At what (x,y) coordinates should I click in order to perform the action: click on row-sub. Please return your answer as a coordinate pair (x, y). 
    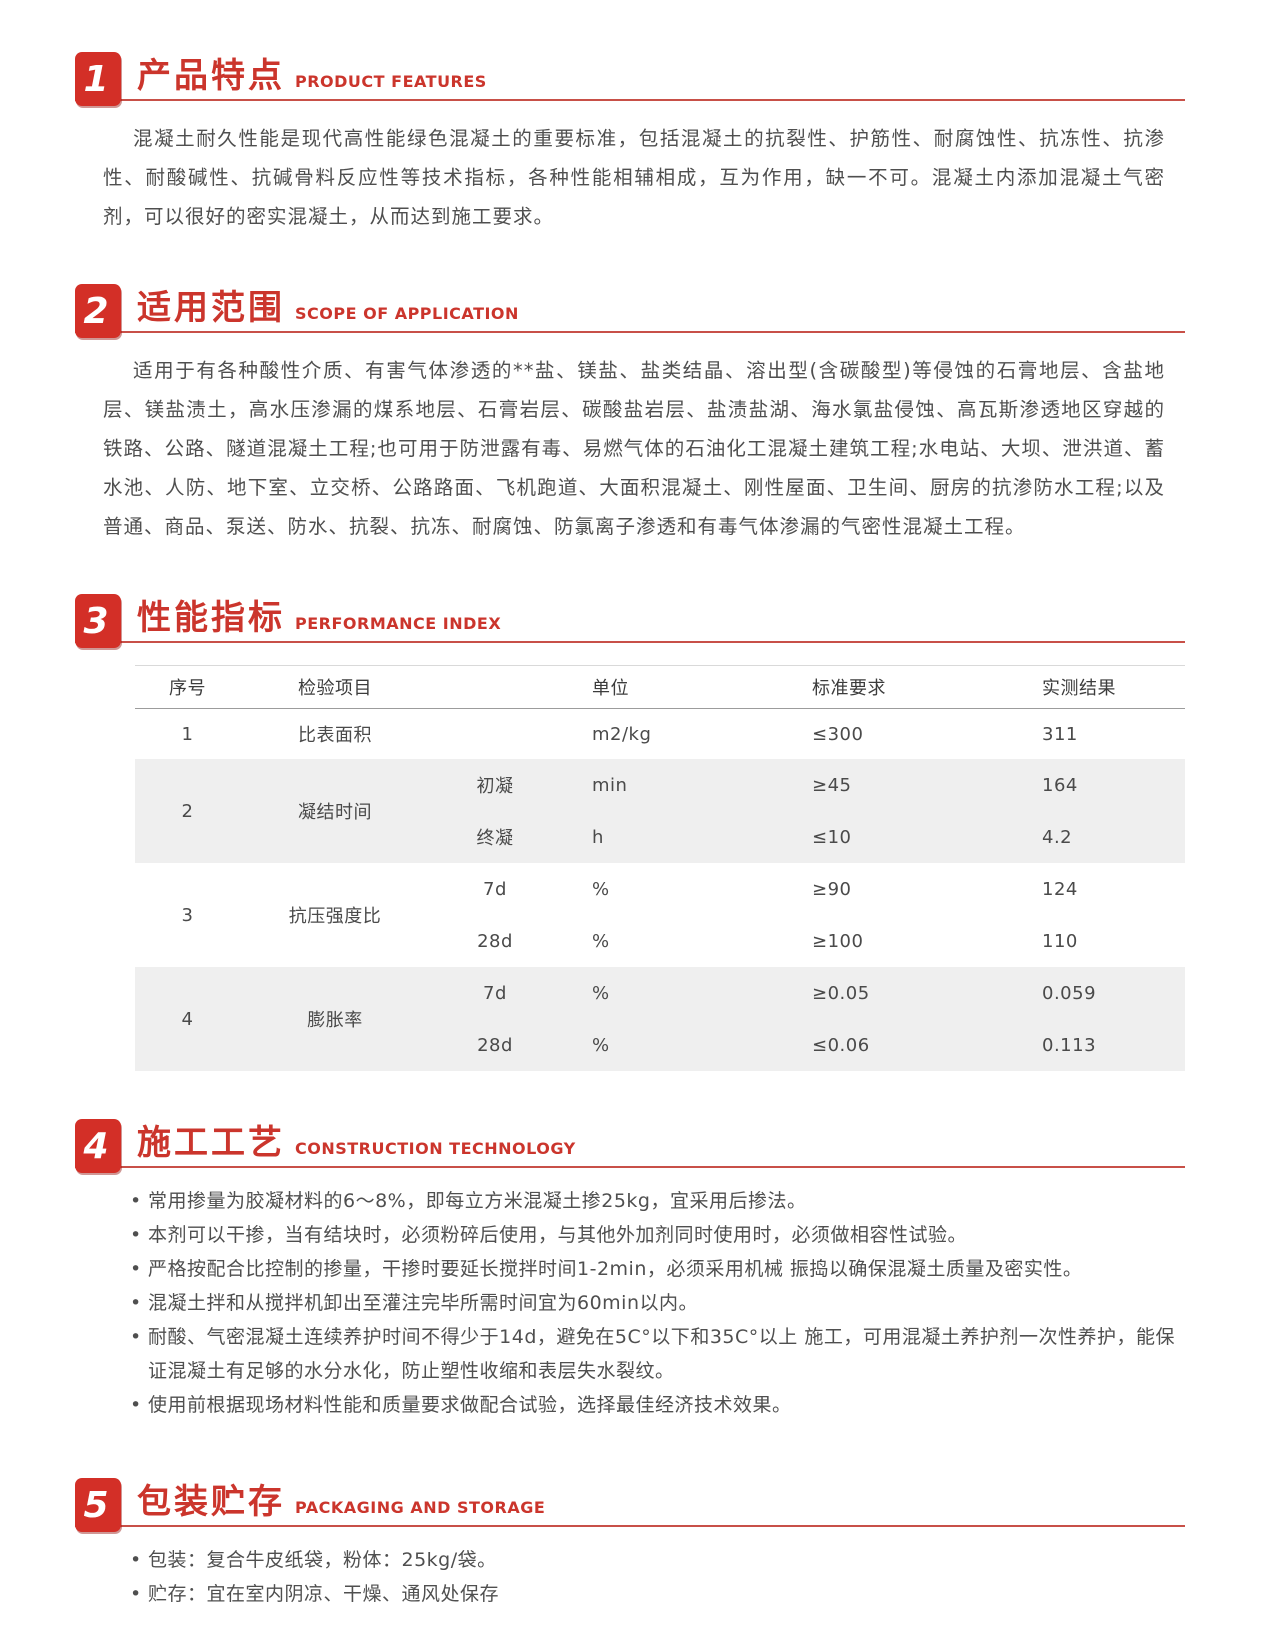
    Looking at the image, I should click on (495, 734).